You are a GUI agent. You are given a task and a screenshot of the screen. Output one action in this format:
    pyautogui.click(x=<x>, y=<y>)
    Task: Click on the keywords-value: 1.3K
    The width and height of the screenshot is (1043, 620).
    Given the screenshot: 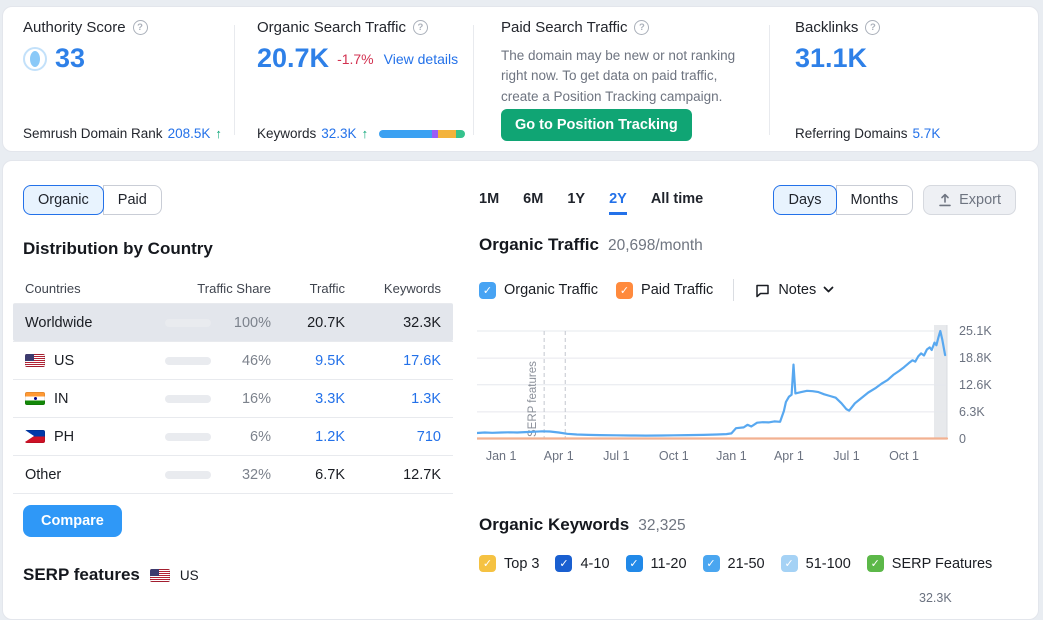 What is the action you would take?
    pyautogui.click(x=426, y=398)
    